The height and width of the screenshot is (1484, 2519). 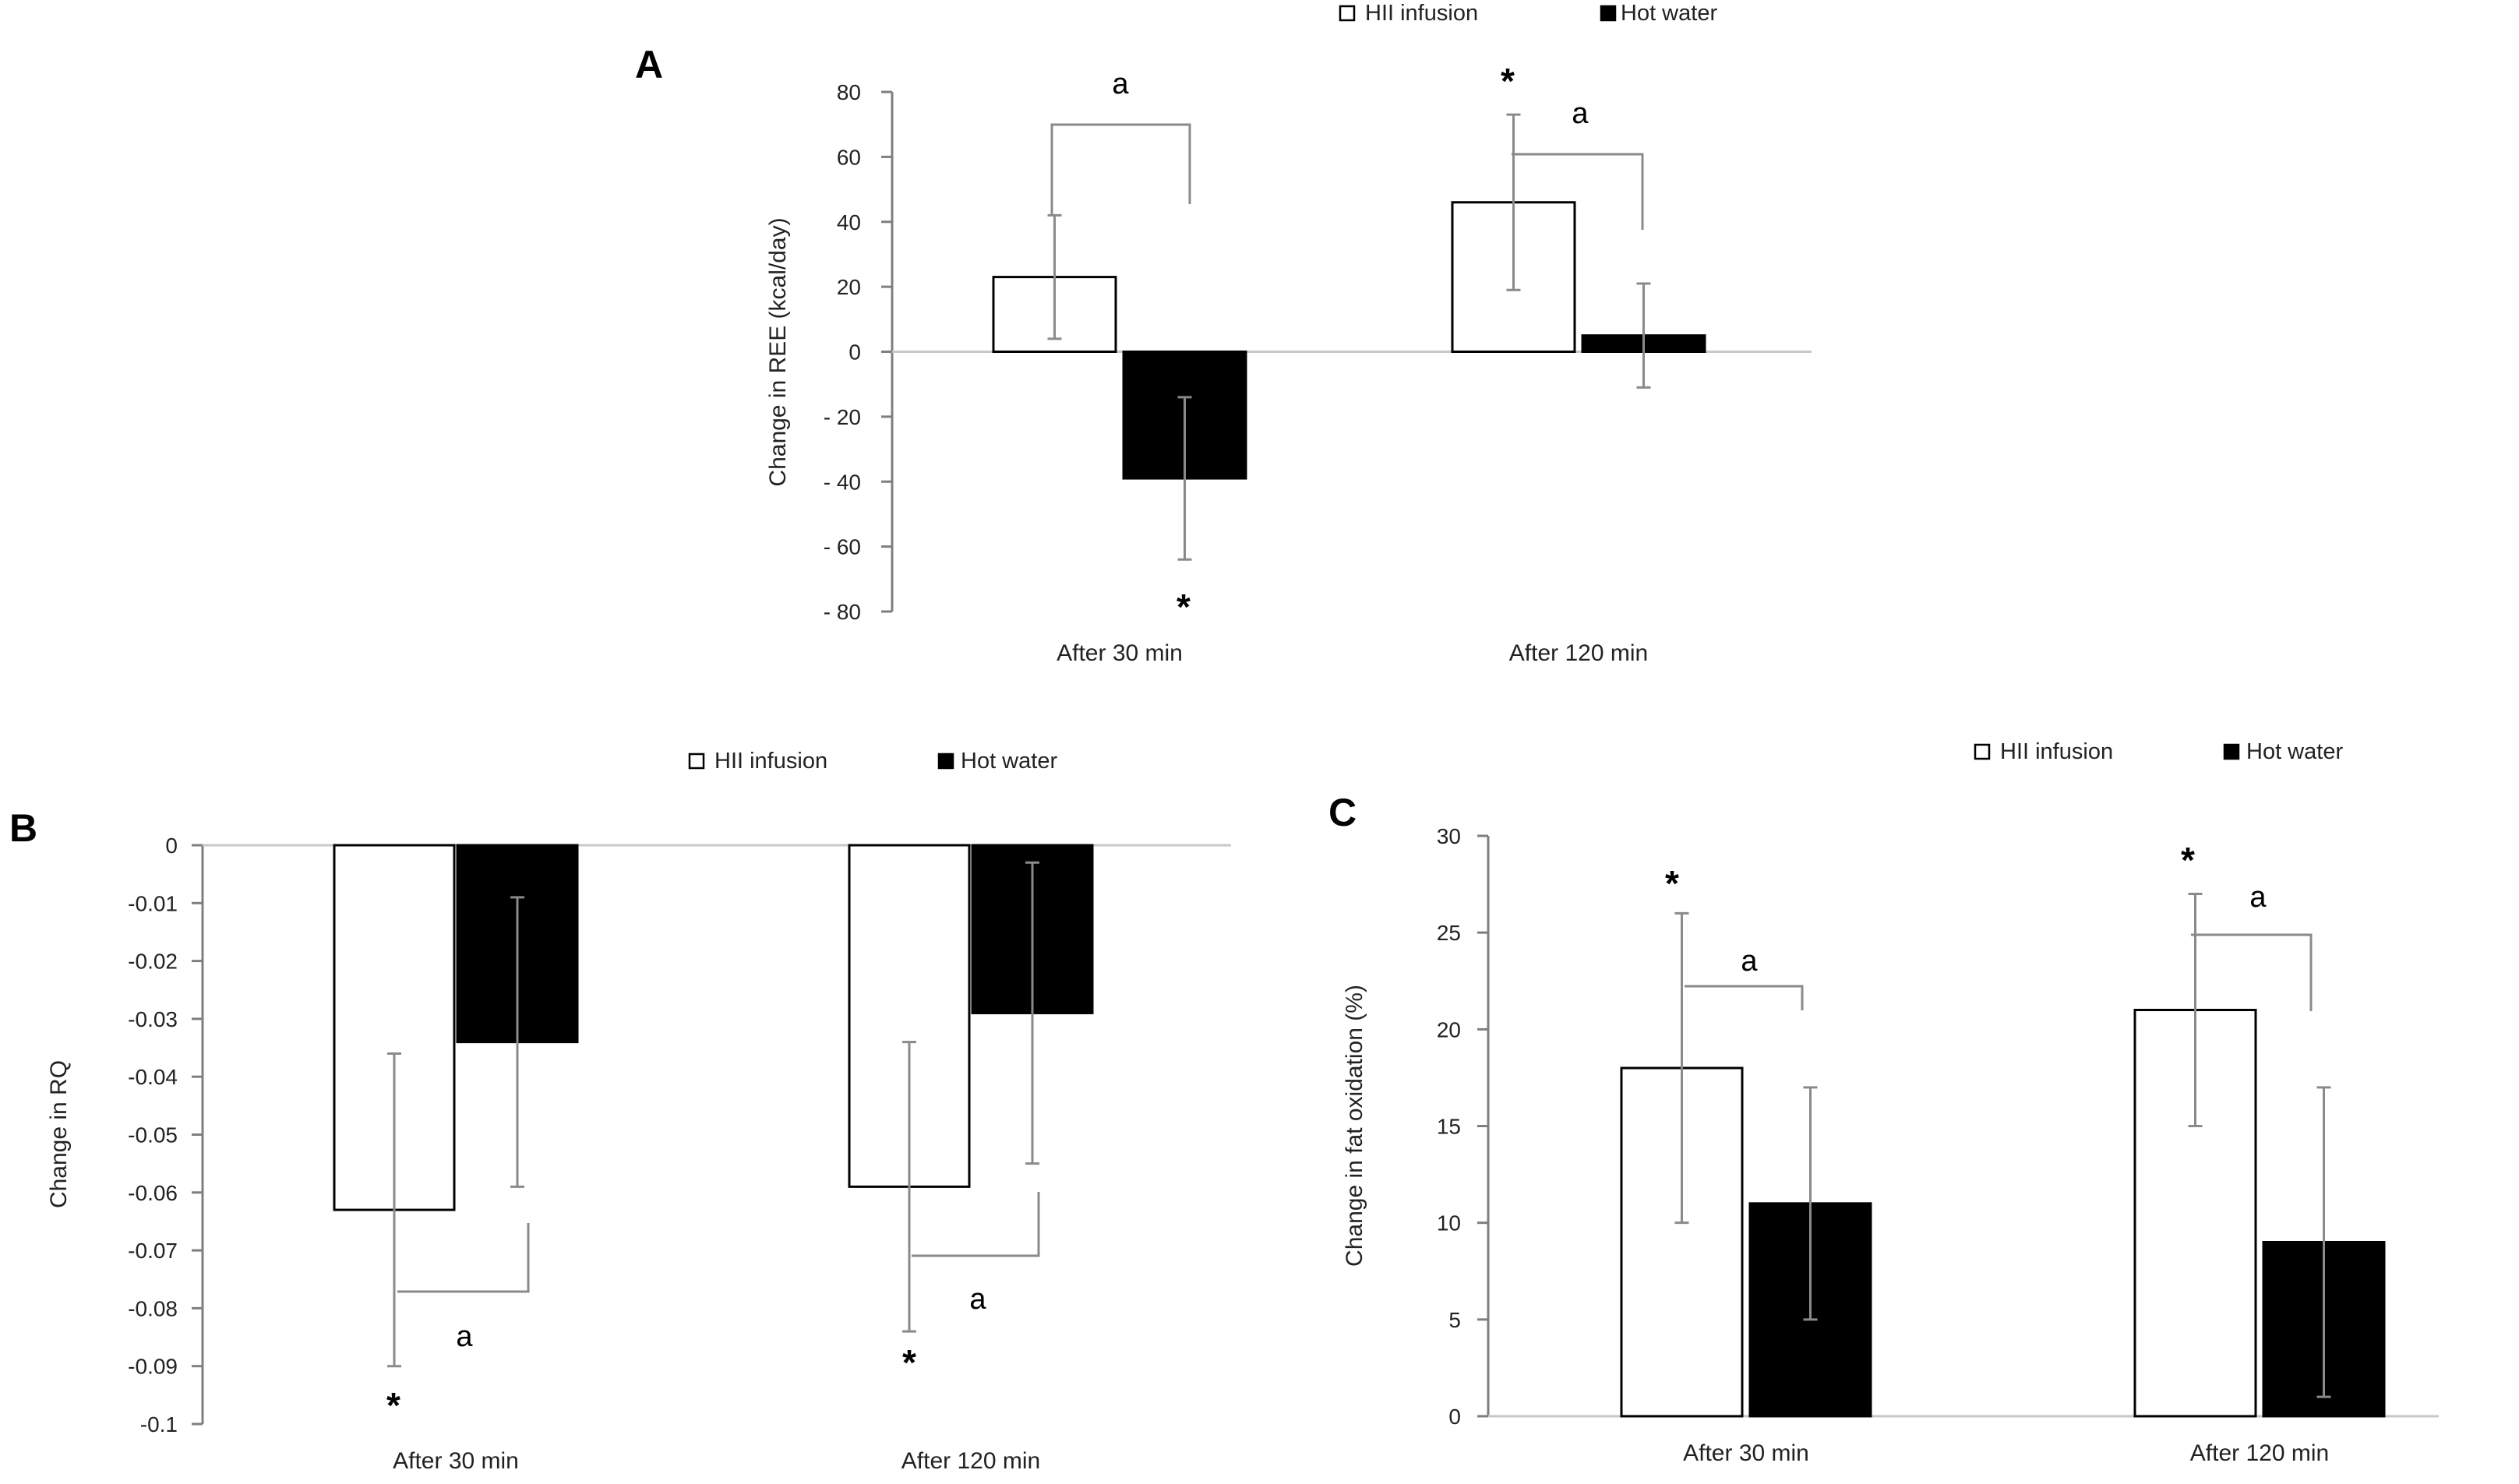 What do you see at coordinates (1449, 1223) in the screenshot?
I see `y-tick-label: 10` at bounding box center [1449, 1223].